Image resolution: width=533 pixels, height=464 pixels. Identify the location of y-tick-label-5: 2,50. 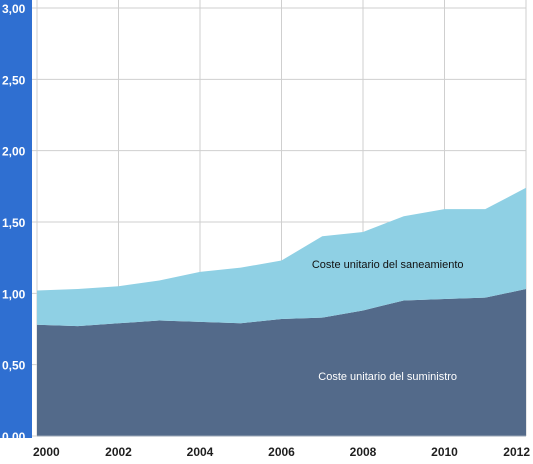
(14, 80).